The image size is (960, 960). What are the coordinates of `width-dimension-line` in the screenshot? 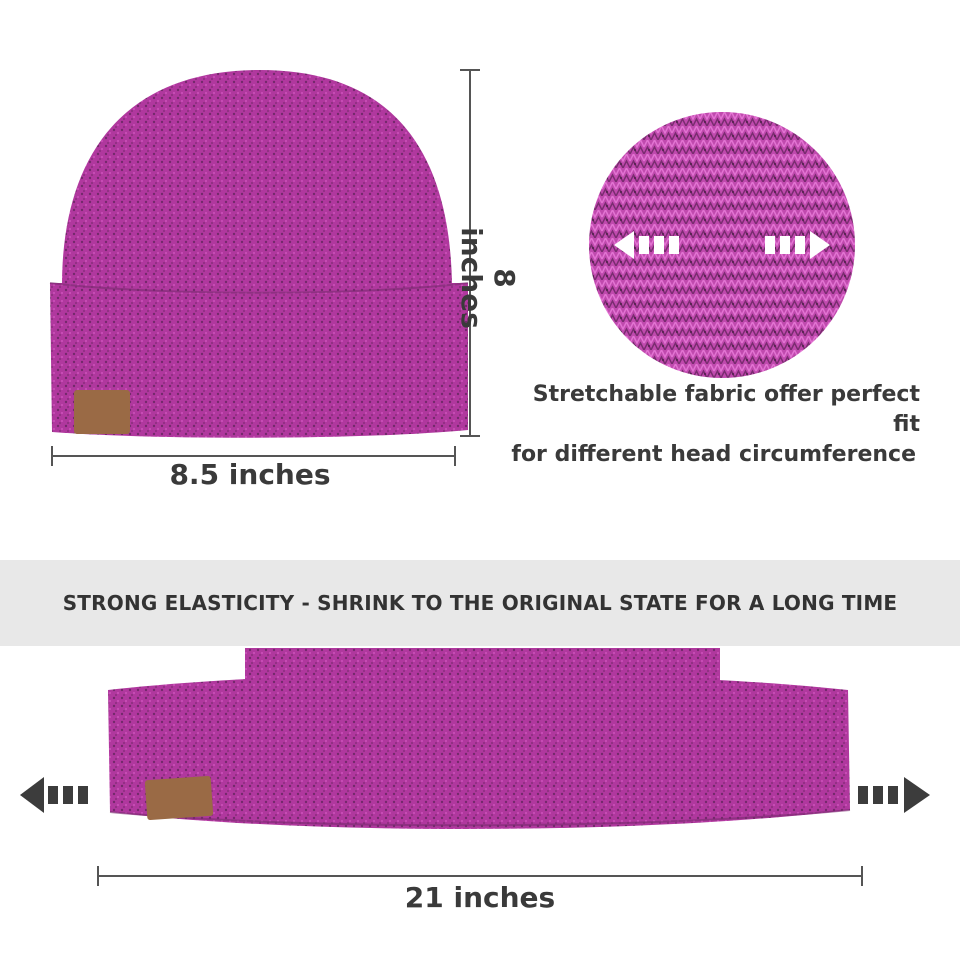 It's located at (253, 456).